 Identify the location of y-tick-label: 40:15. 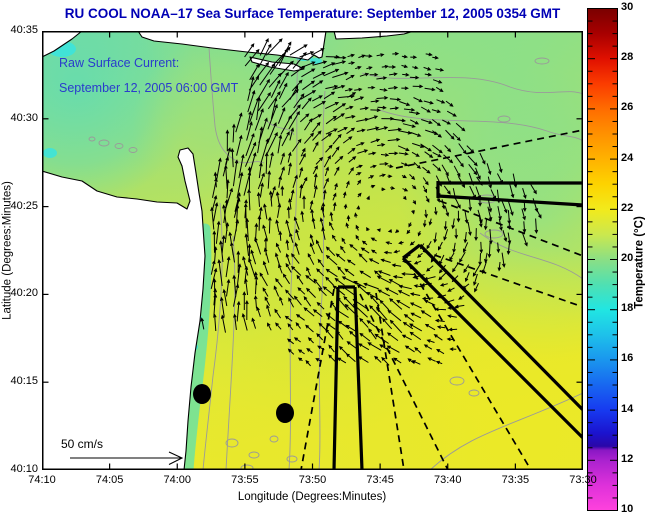
(24, 381).